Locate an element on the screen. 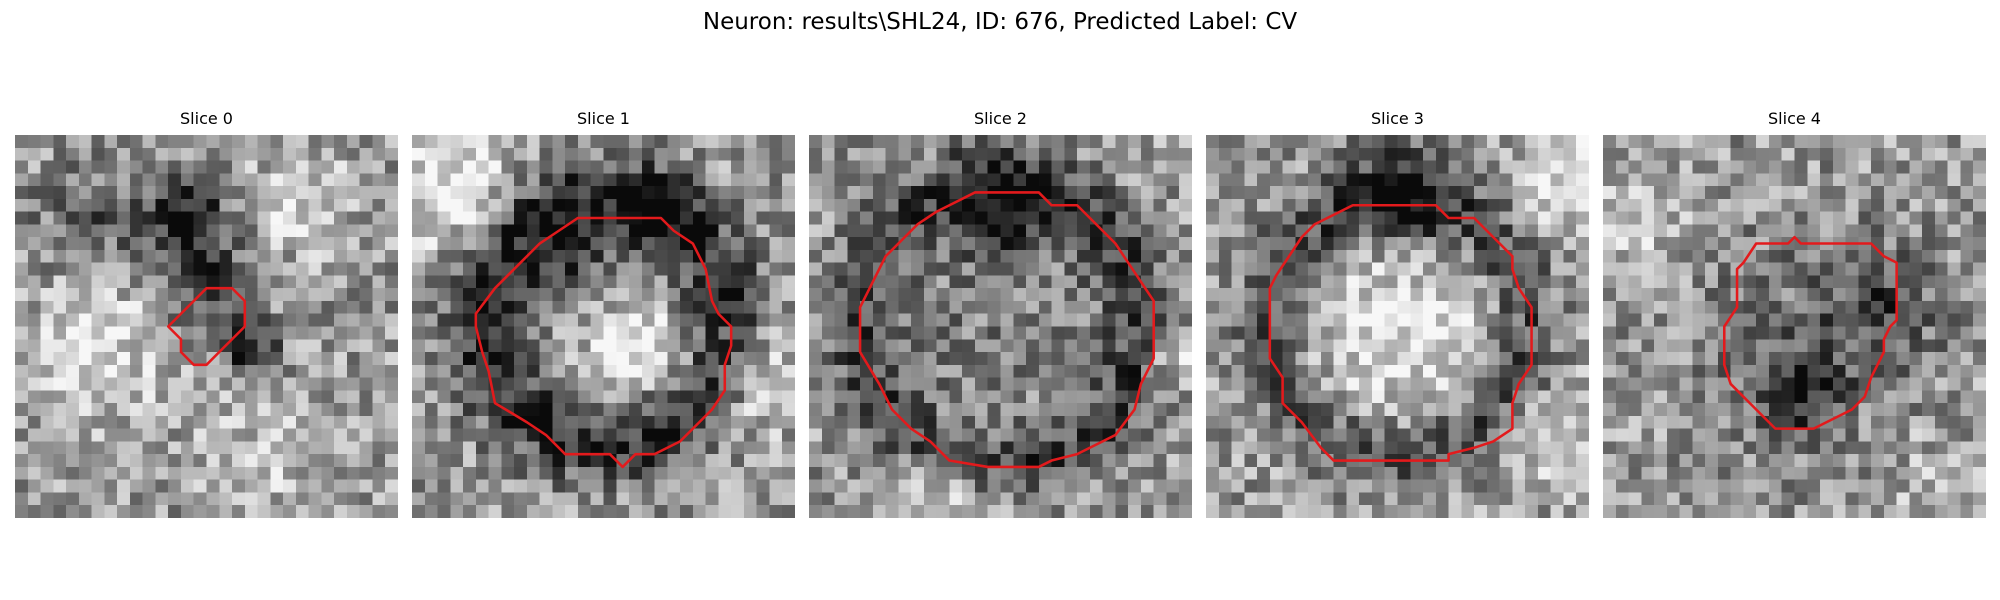  slice-title: Slice 0 is located at coordinates (206, 118).